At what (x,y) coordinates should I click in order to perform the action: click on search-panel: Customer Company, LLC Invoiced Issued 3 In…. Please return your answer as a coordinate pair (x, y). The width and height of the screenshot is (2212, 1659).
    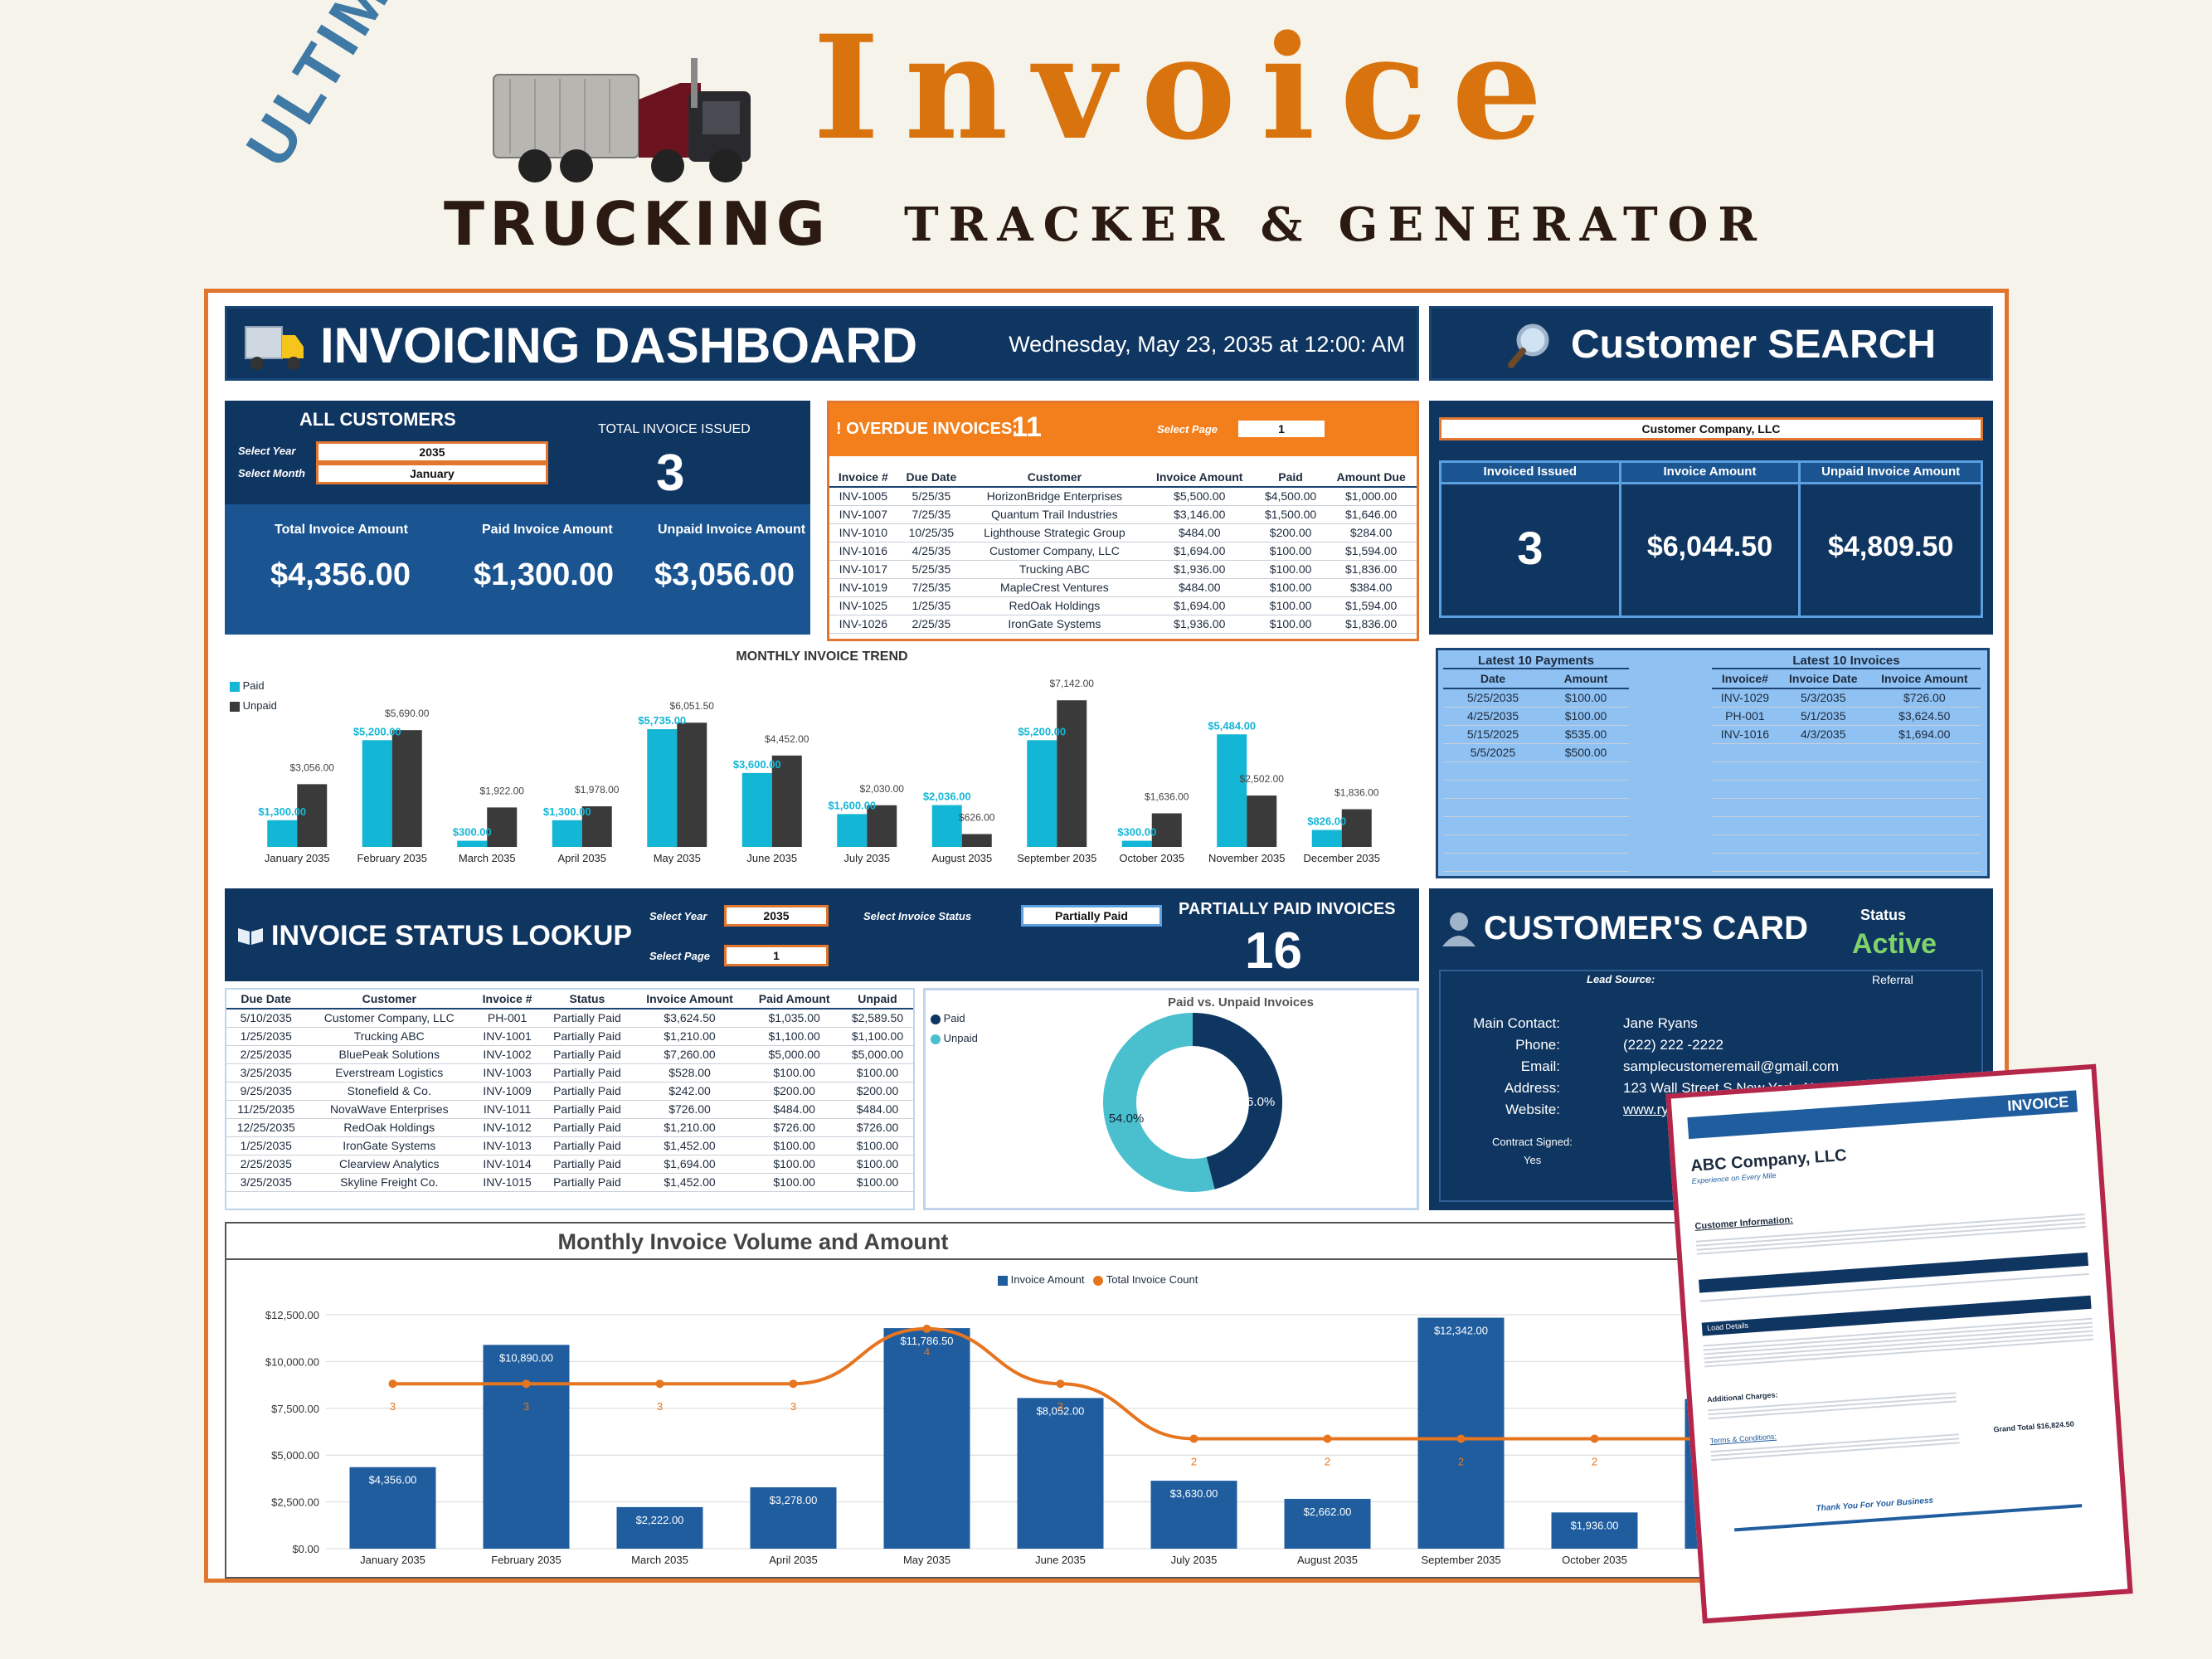
    Looking at the image, I should click on (1711, 518).